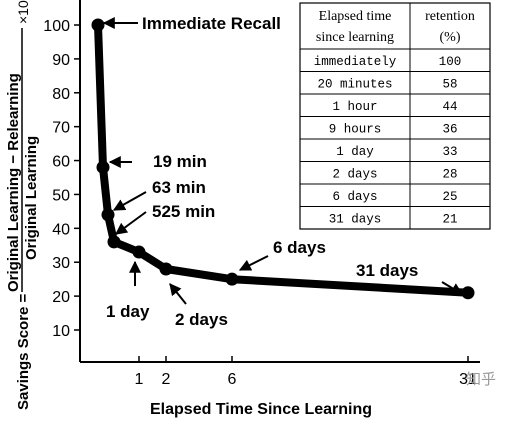  Describe the element at coordinates (179, 187) in the screenshot. I see `annotation-label: 63 min` at that location.